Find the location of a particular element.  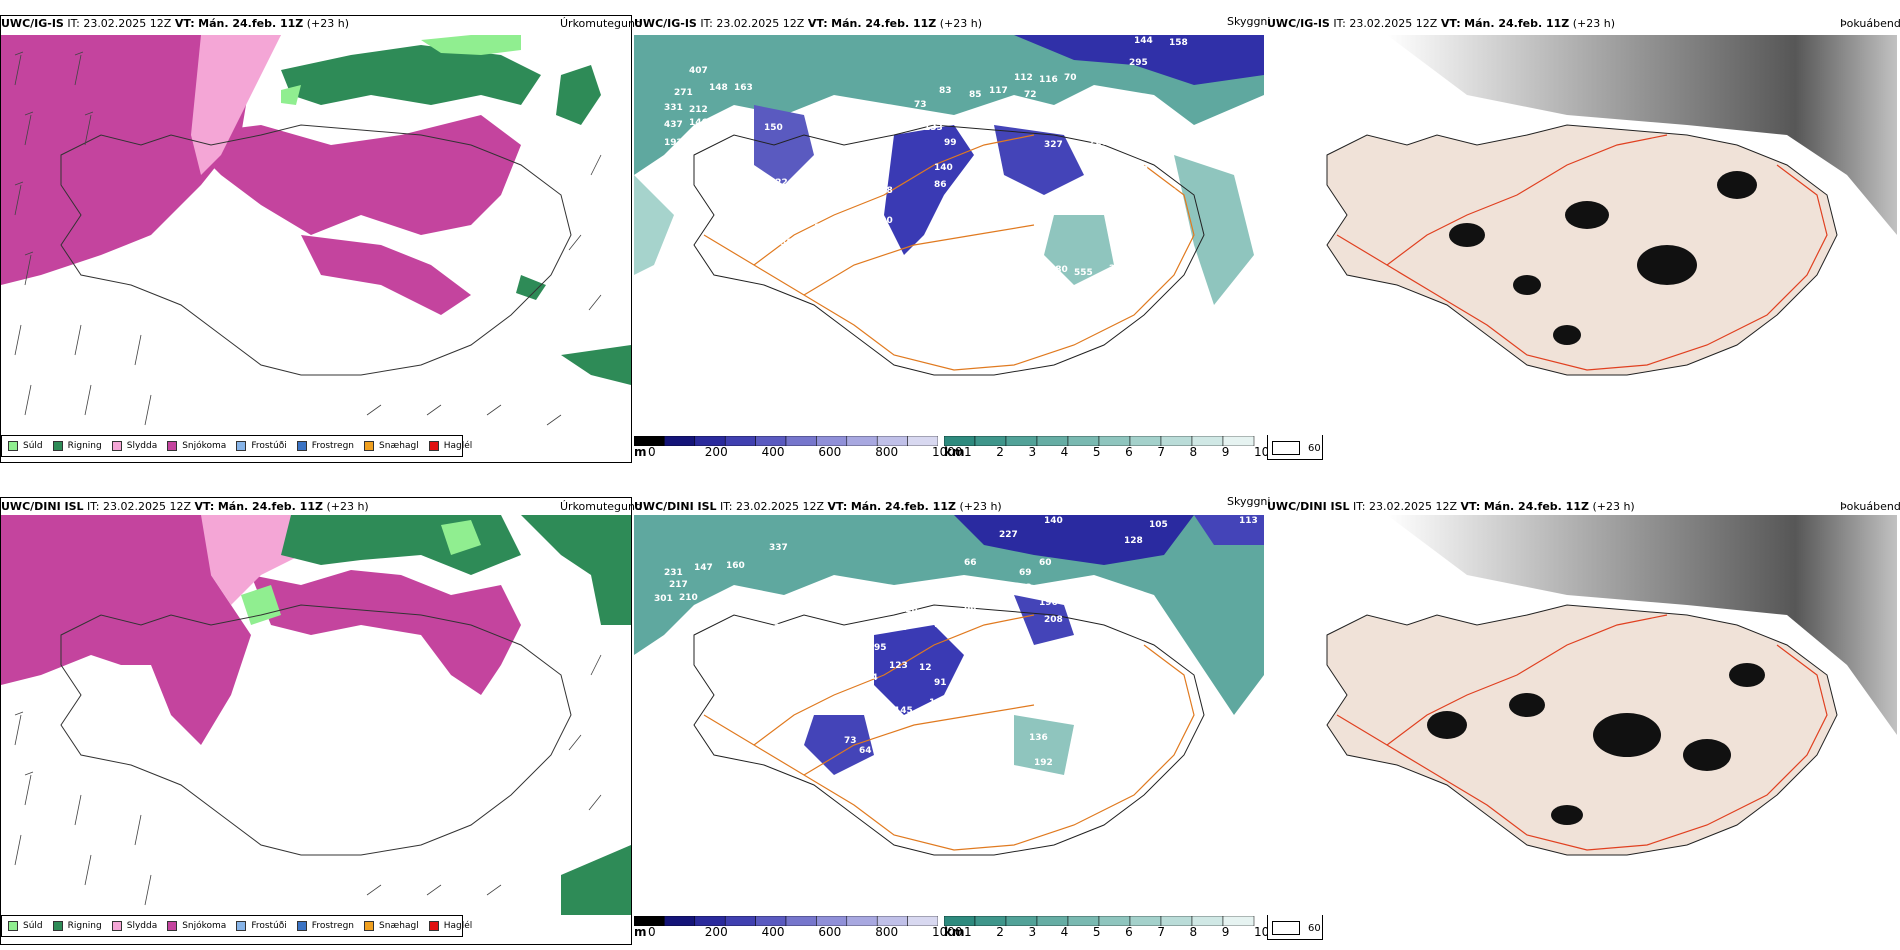

visibility-value: 91 is located at coordinates (930, 748).